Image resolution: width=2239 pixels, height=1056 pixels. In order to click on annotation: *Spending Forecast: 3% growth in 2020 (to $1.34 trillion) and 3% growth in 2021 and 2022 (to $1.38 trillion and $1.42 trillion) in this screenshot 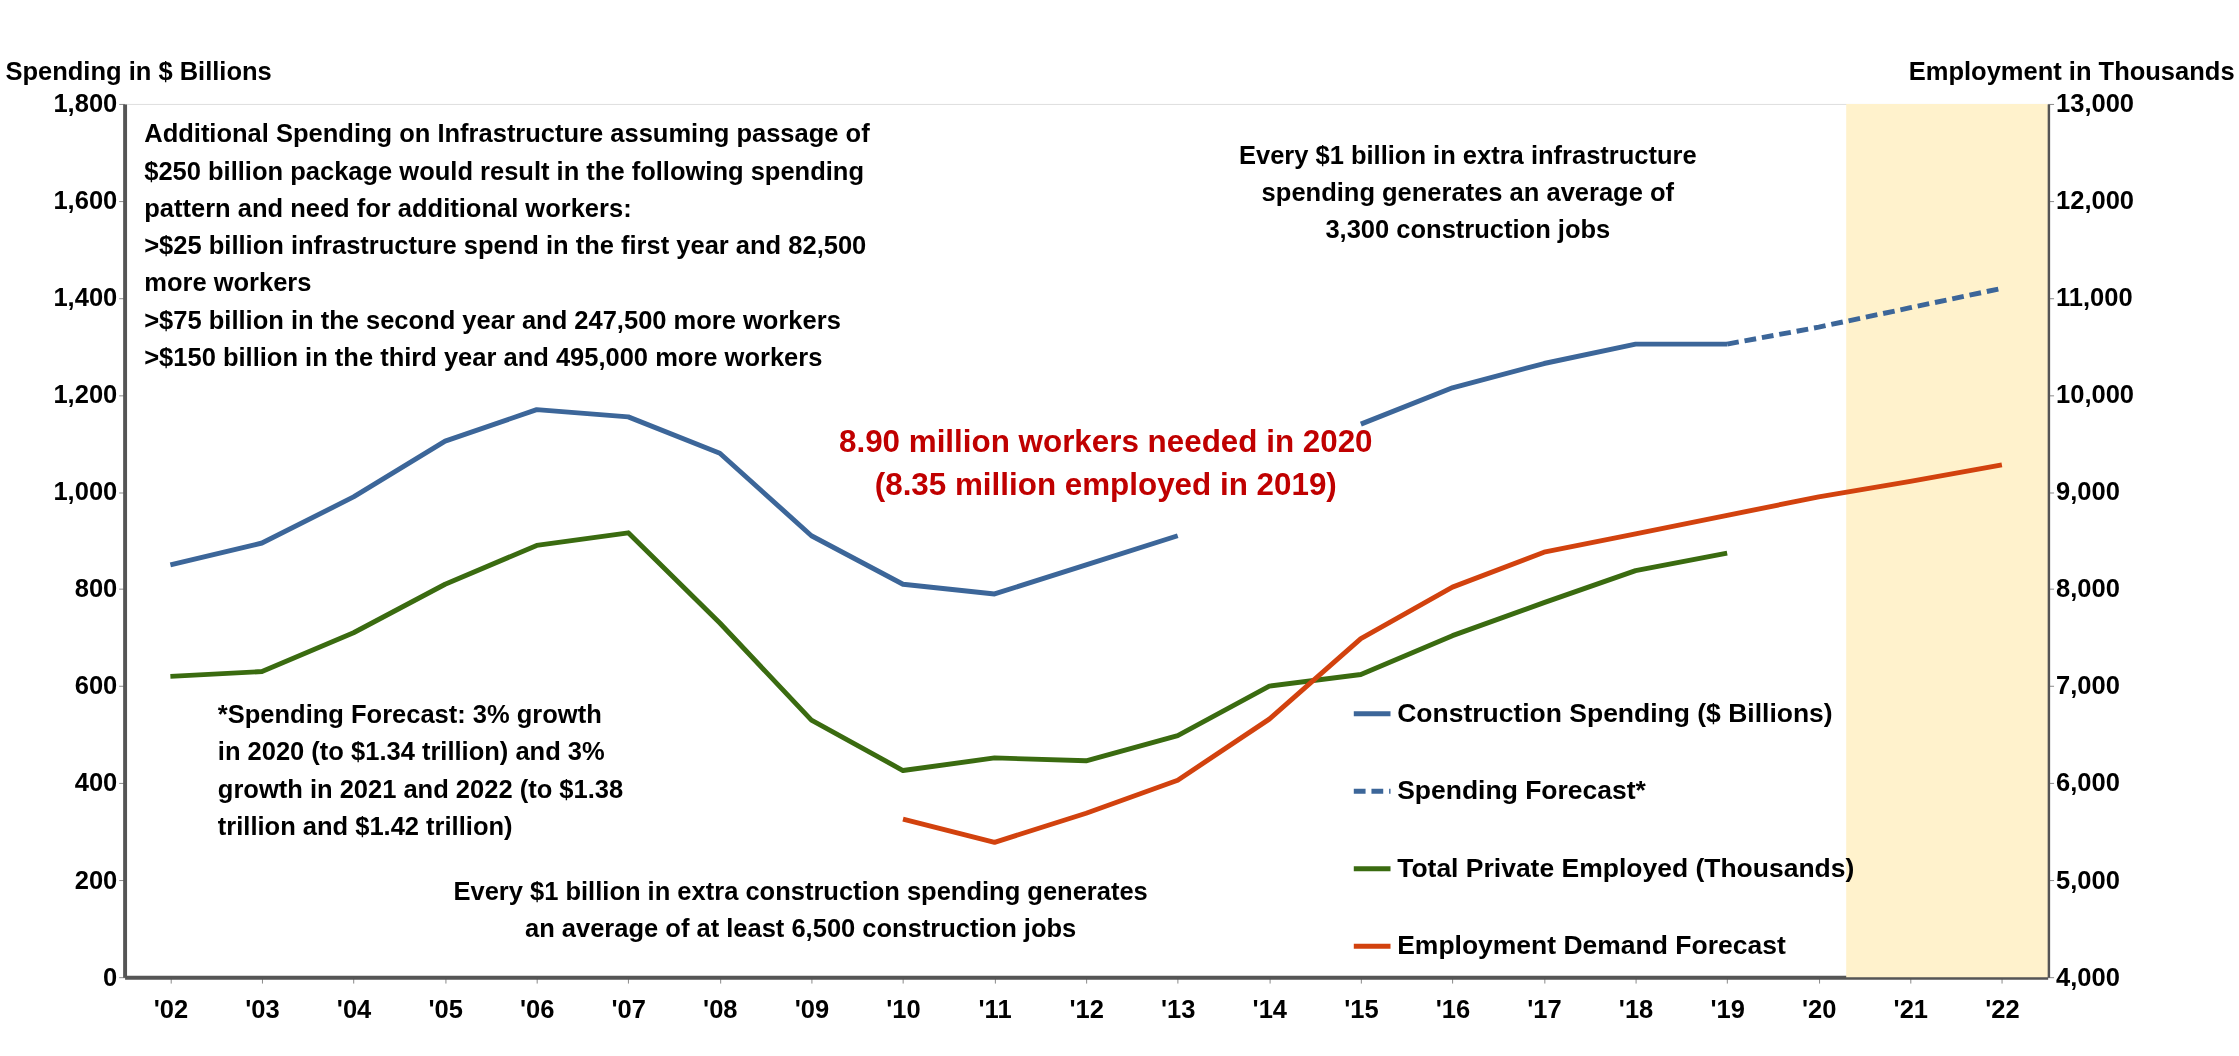, I will do `click(420, 770)`.